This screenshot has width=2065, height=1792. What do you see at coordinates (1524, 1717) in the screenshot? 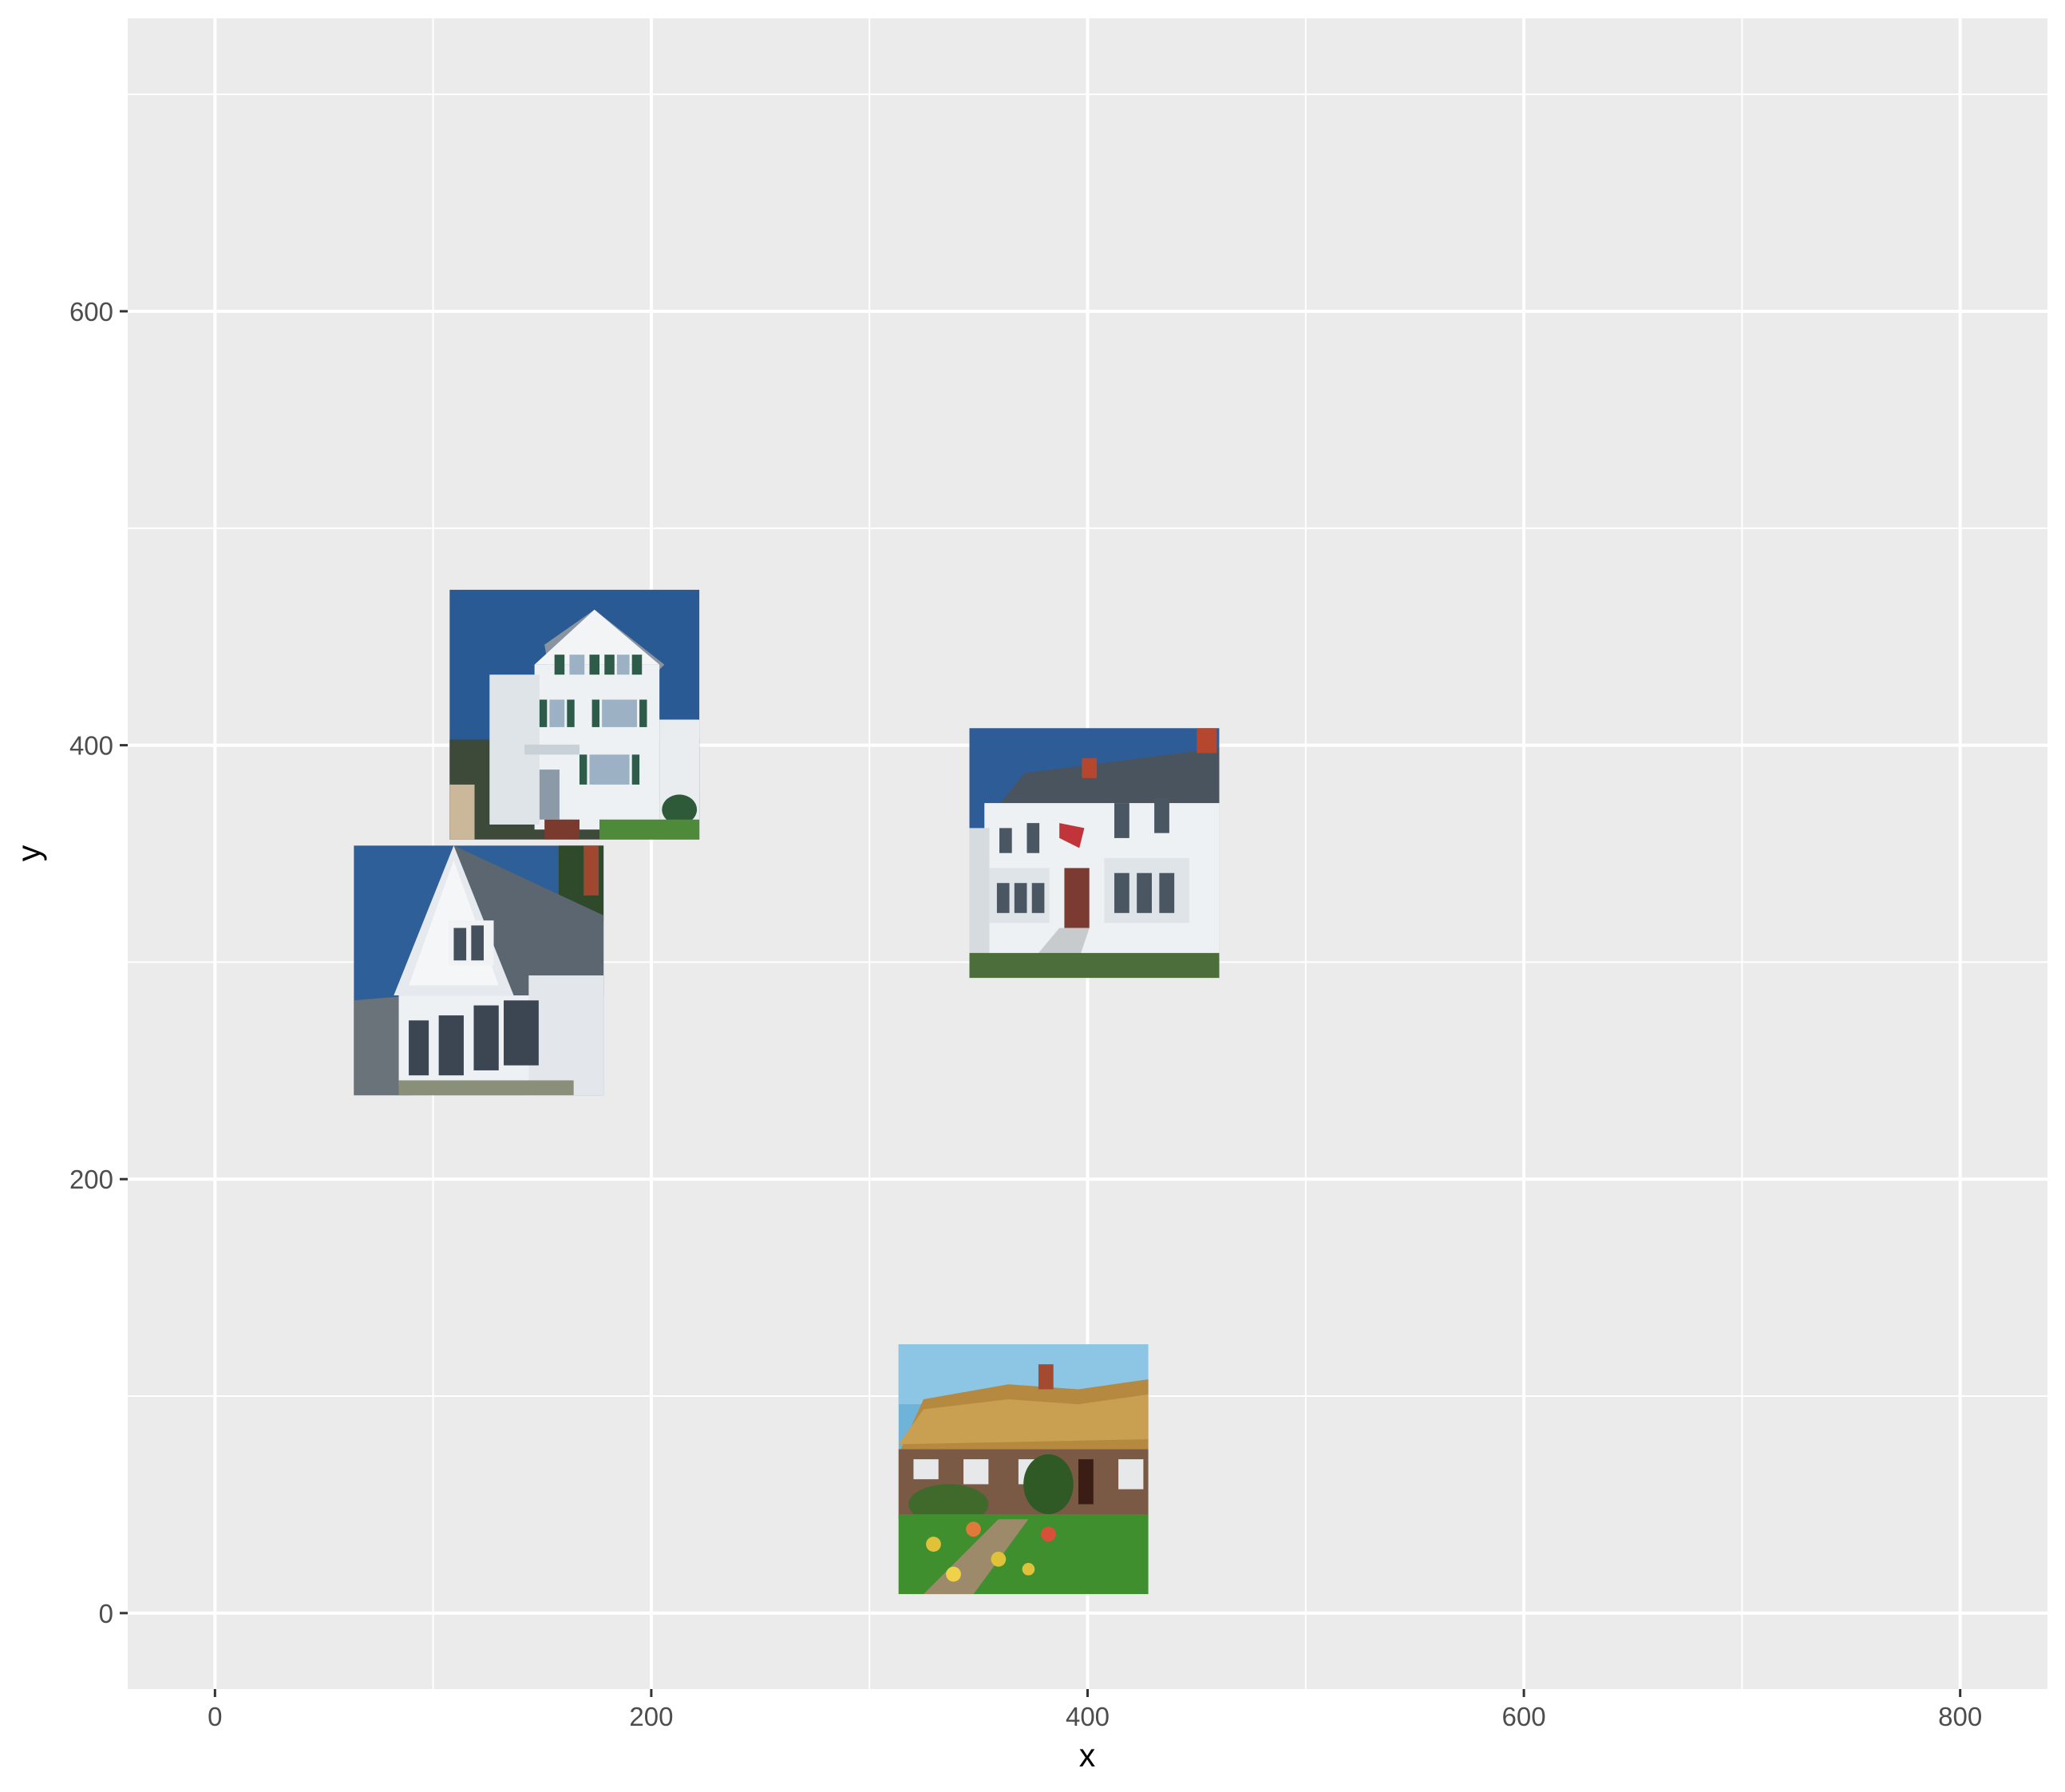
I see `x-tick-label: 600` at bounding box center [1524, 1717].